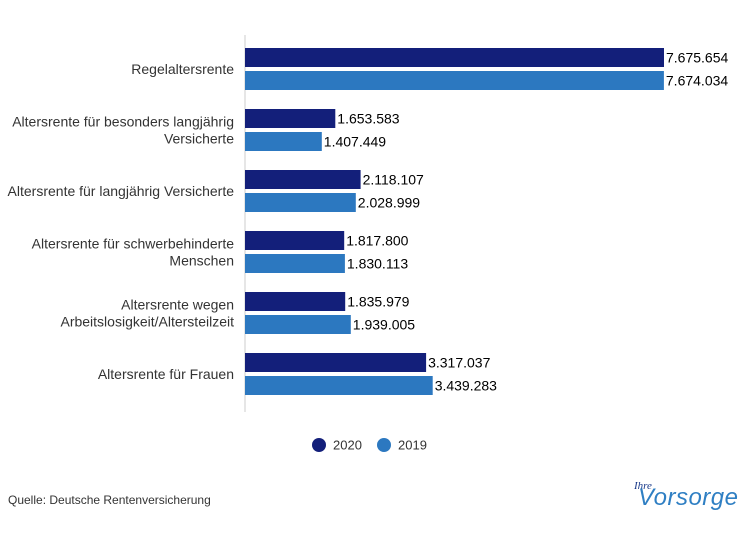 This screenshot has height=554, width=750. What do you see at coordinates (347, 445) in the screenshot?
I see `legend-label-2020: 2020` at bounding box center [347, 445].